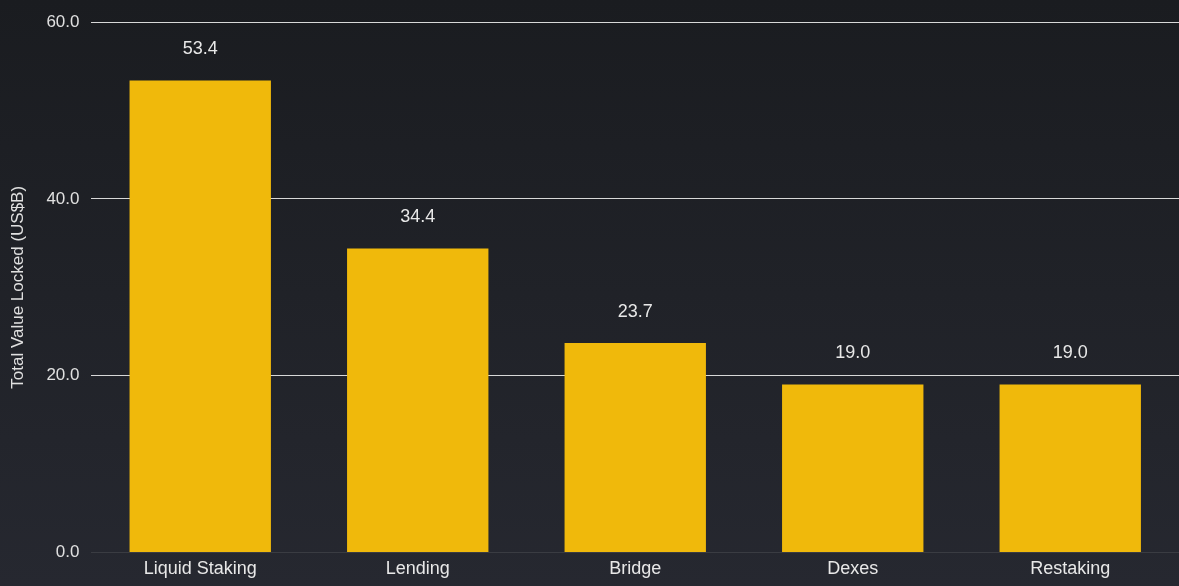 The height and width of the screenshot is (586, 1179). What do you see at coordinates (63, 375) in the screenshot?
I see `y-tick-label: 20.0` at bounding box center [63, 375].